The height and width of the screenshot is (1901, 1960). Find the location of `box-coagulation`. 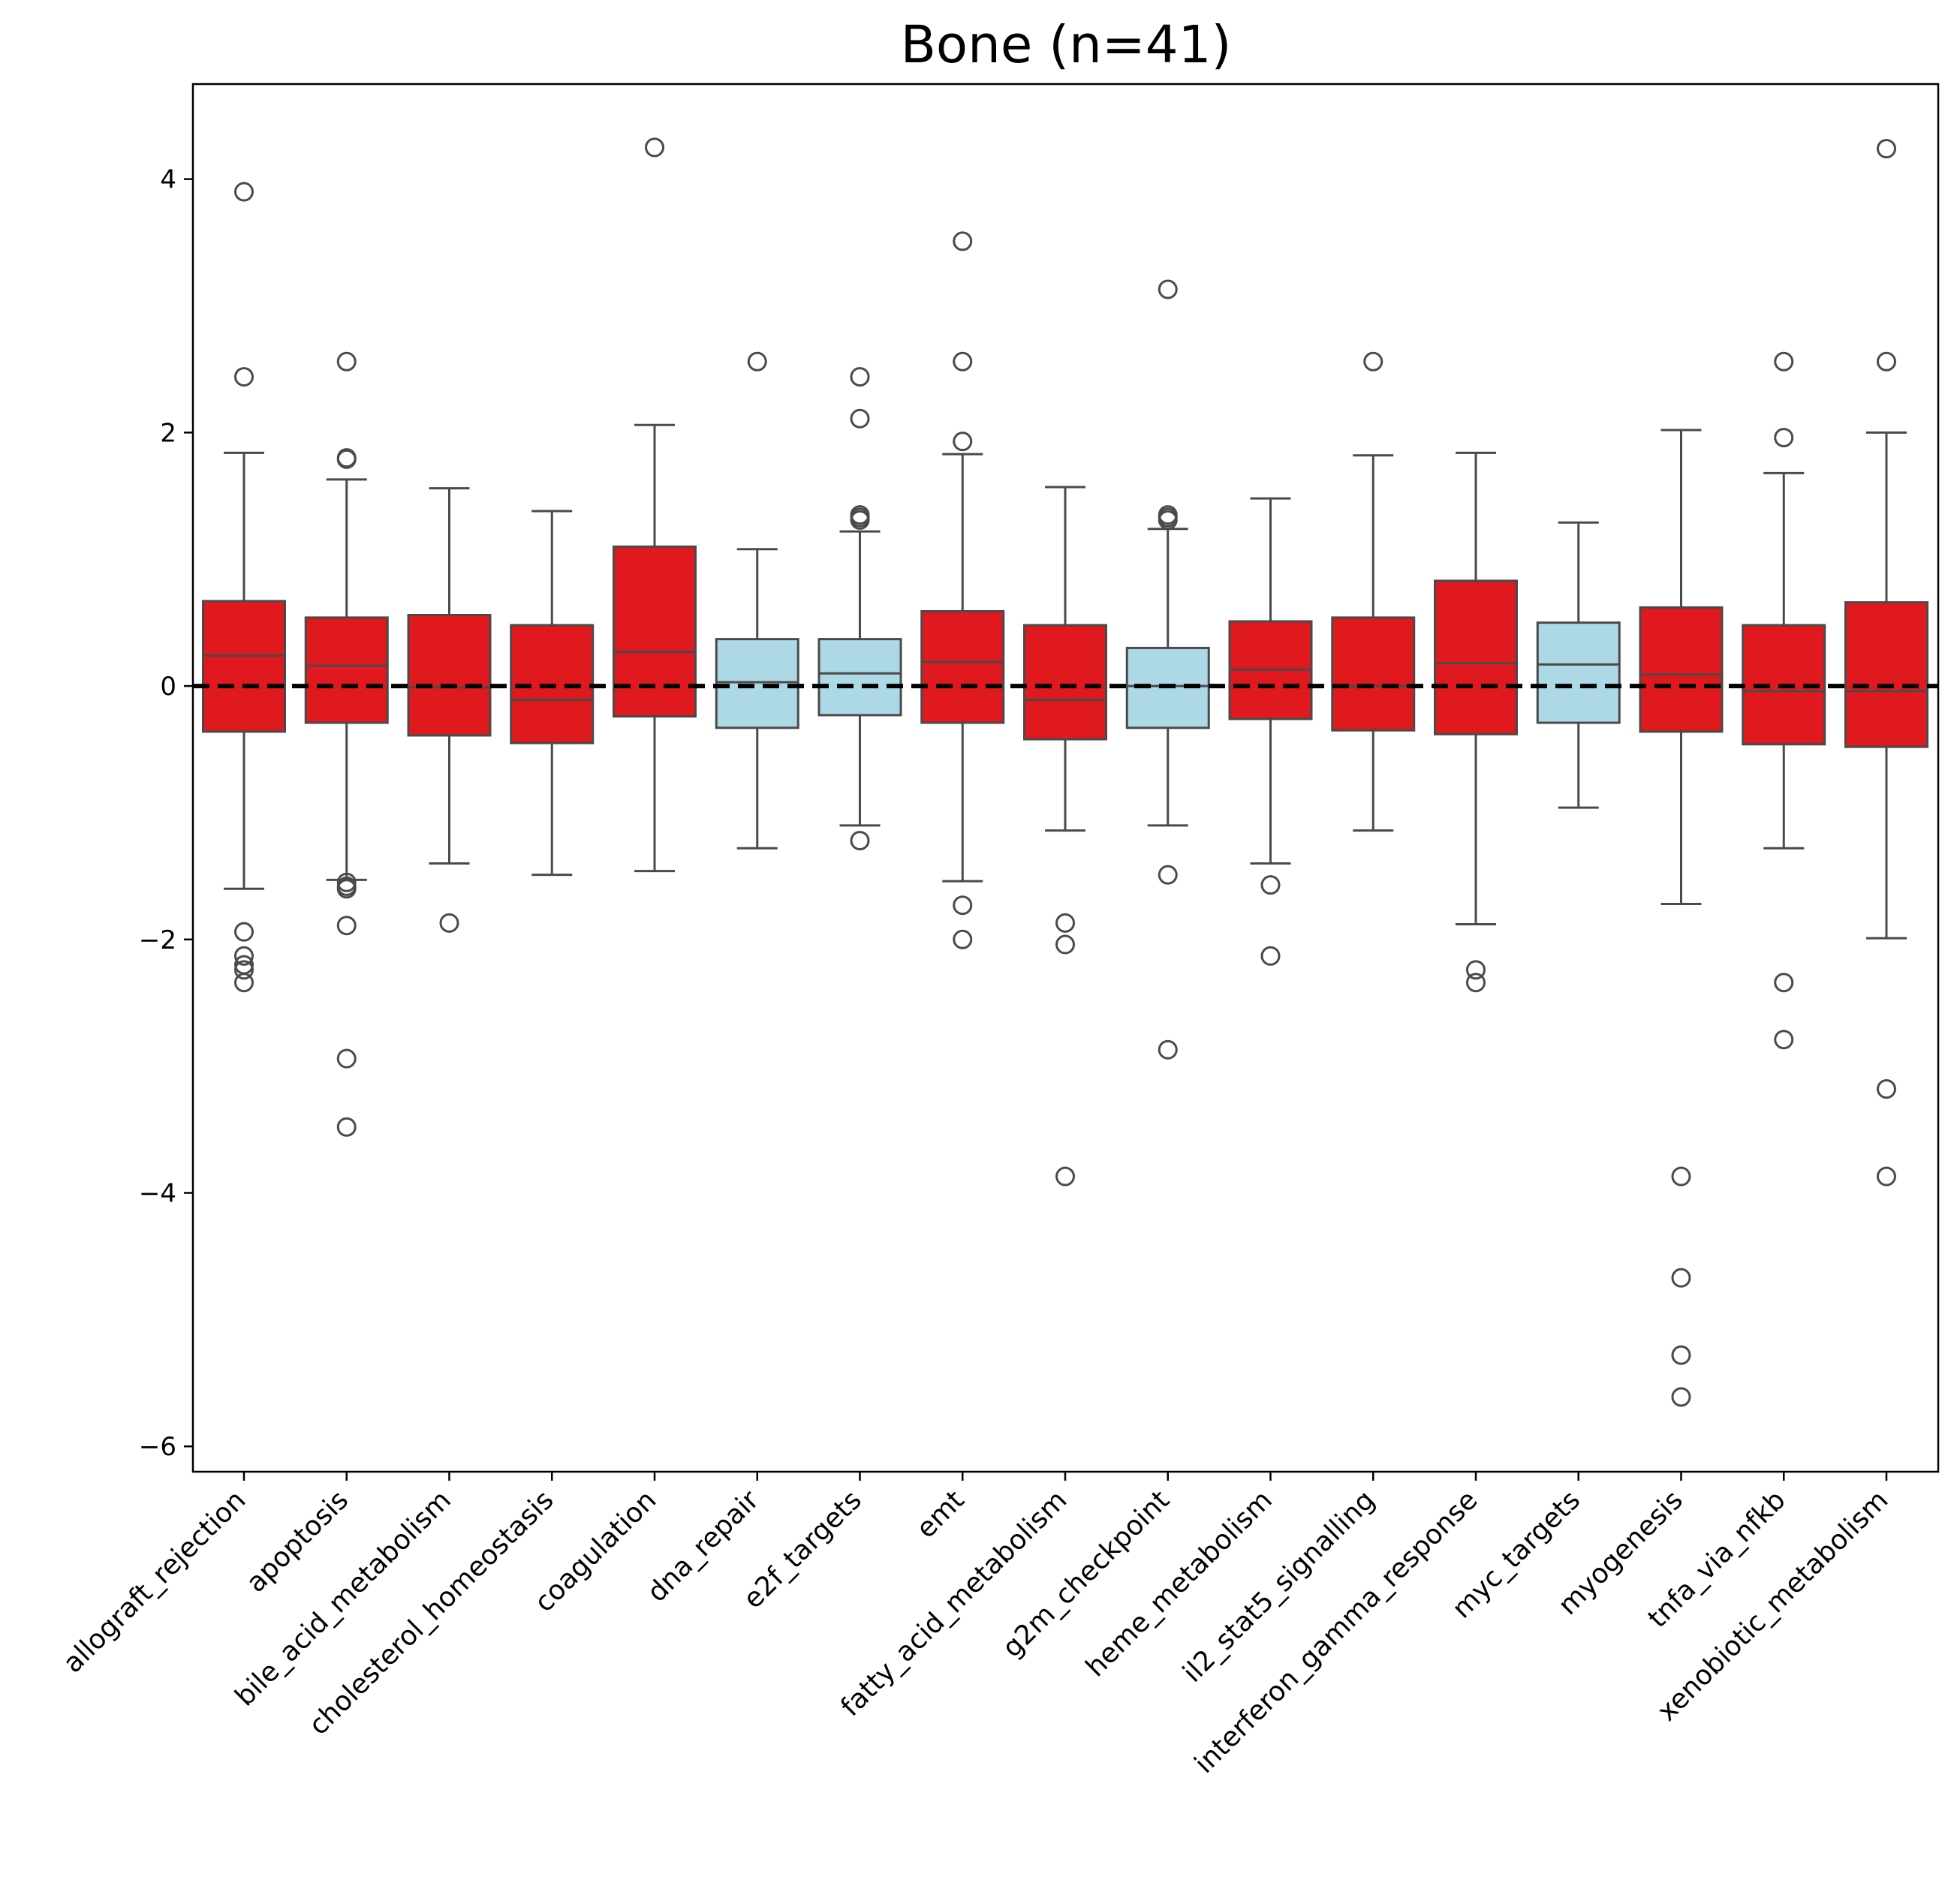

box-coagulation is located at coordinates (655, 631).